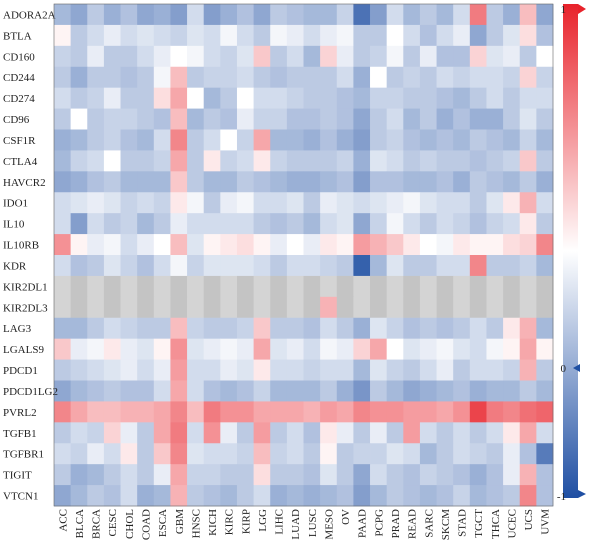 This screenshot has height=542, width=600. I want to click on column-label: KIRP, so click(246, 521).